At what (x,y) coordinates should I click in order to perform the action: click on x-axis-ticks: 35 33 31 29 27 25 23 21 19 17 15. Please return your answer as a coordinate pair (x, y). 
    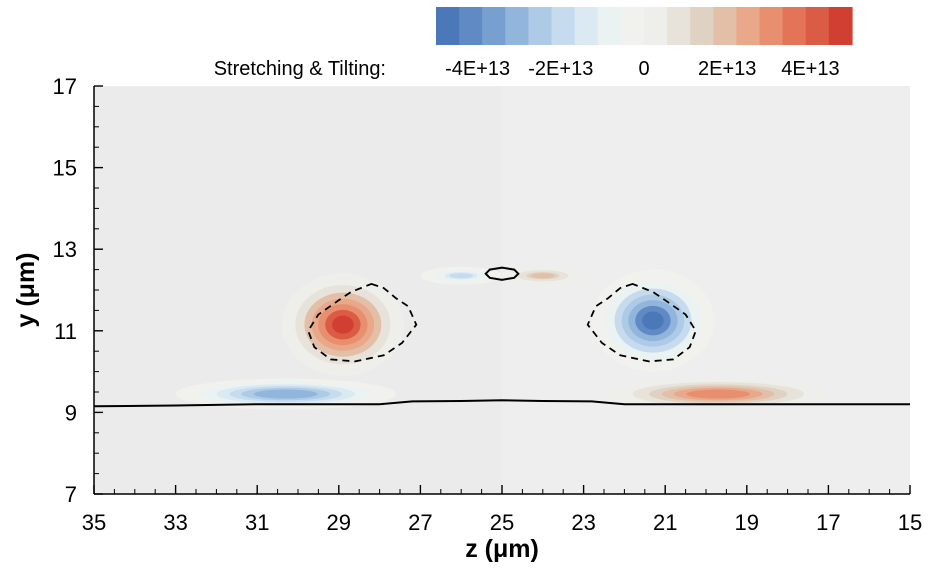
    Looking at the image, I should click on (502, 510).